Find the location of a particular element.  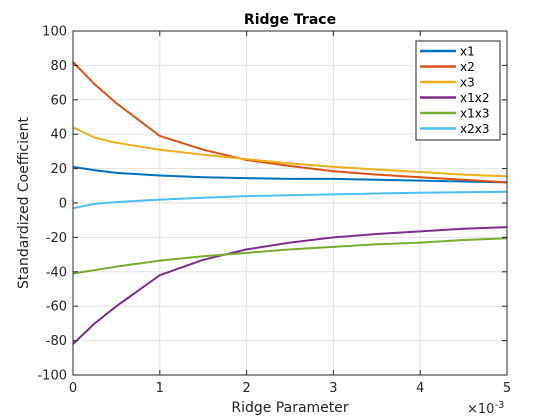

y-tick-label: -60 is located at coordinates (56, 307).